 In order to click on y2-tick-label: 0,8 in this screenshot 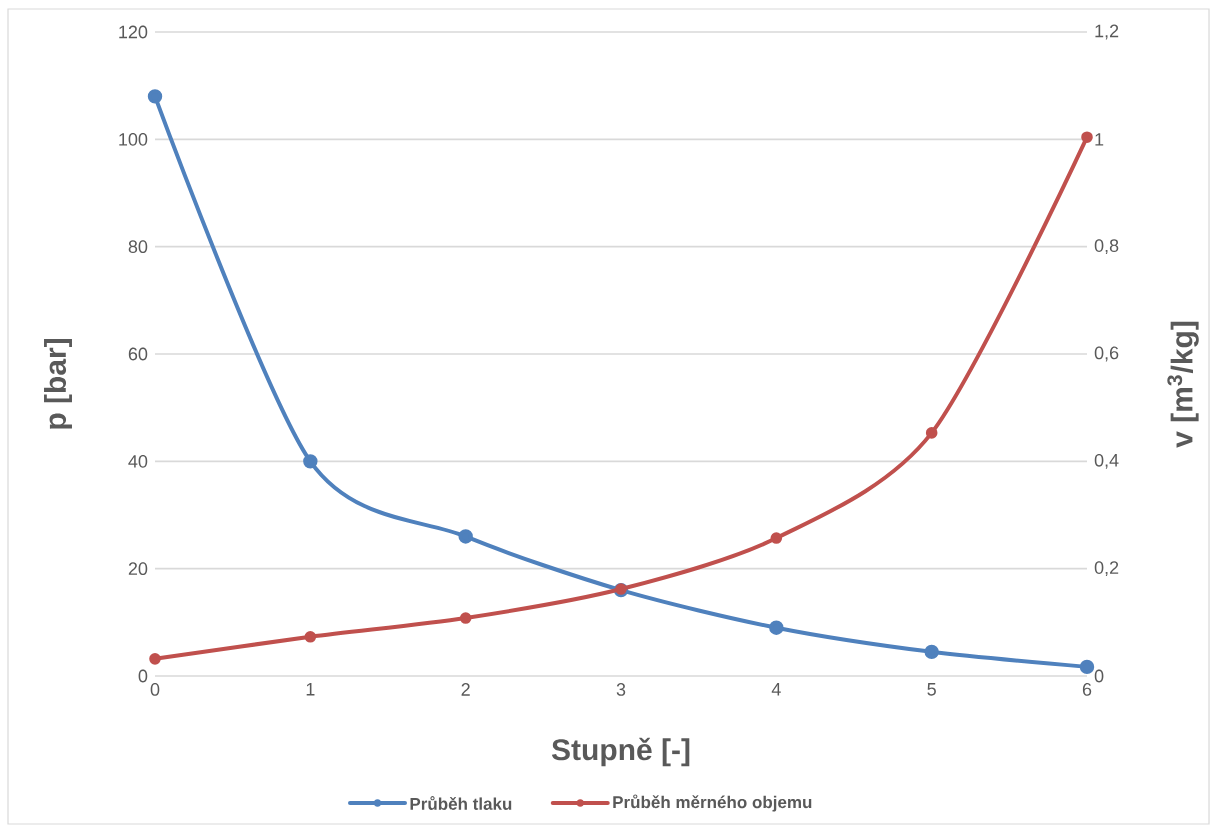, I will do `click(1106, 247)`.